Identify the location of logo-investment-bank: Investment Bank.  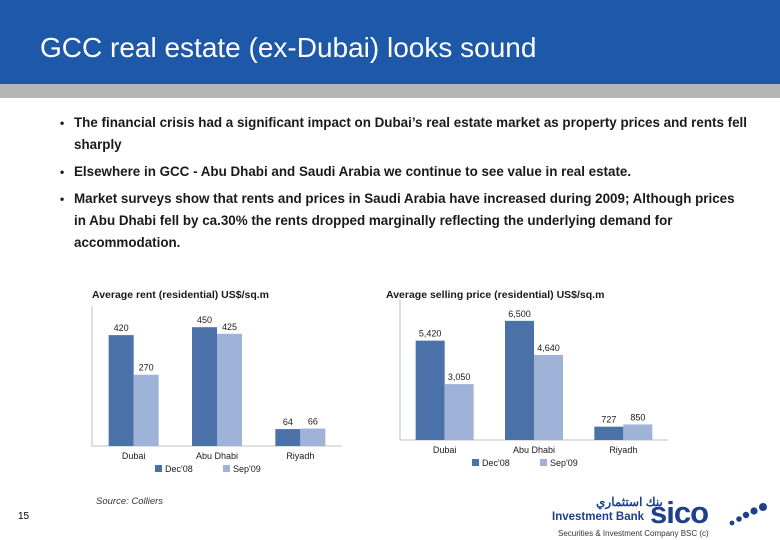
(598, 517).